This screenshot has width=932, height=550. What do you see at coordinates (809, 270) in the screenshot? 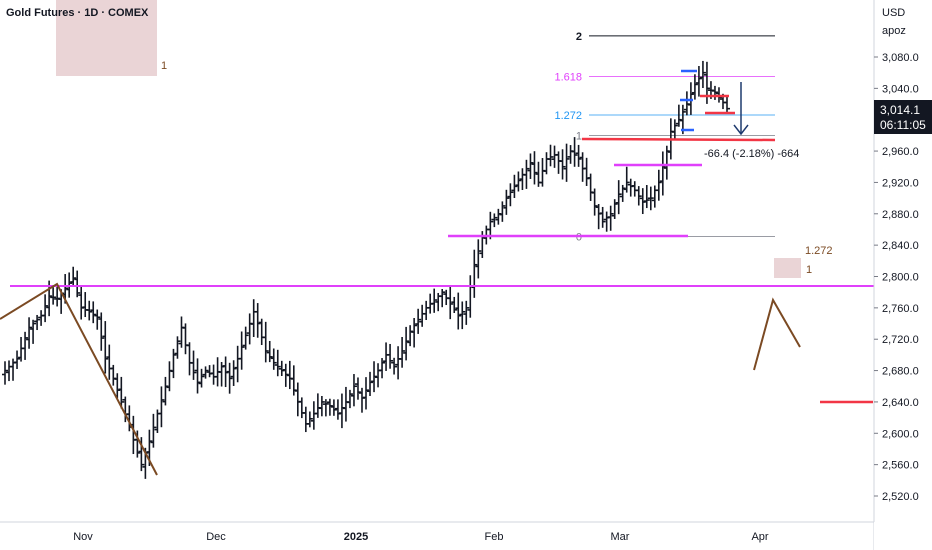
I see `box-label-right: 1` at bounding box center [809, 270].